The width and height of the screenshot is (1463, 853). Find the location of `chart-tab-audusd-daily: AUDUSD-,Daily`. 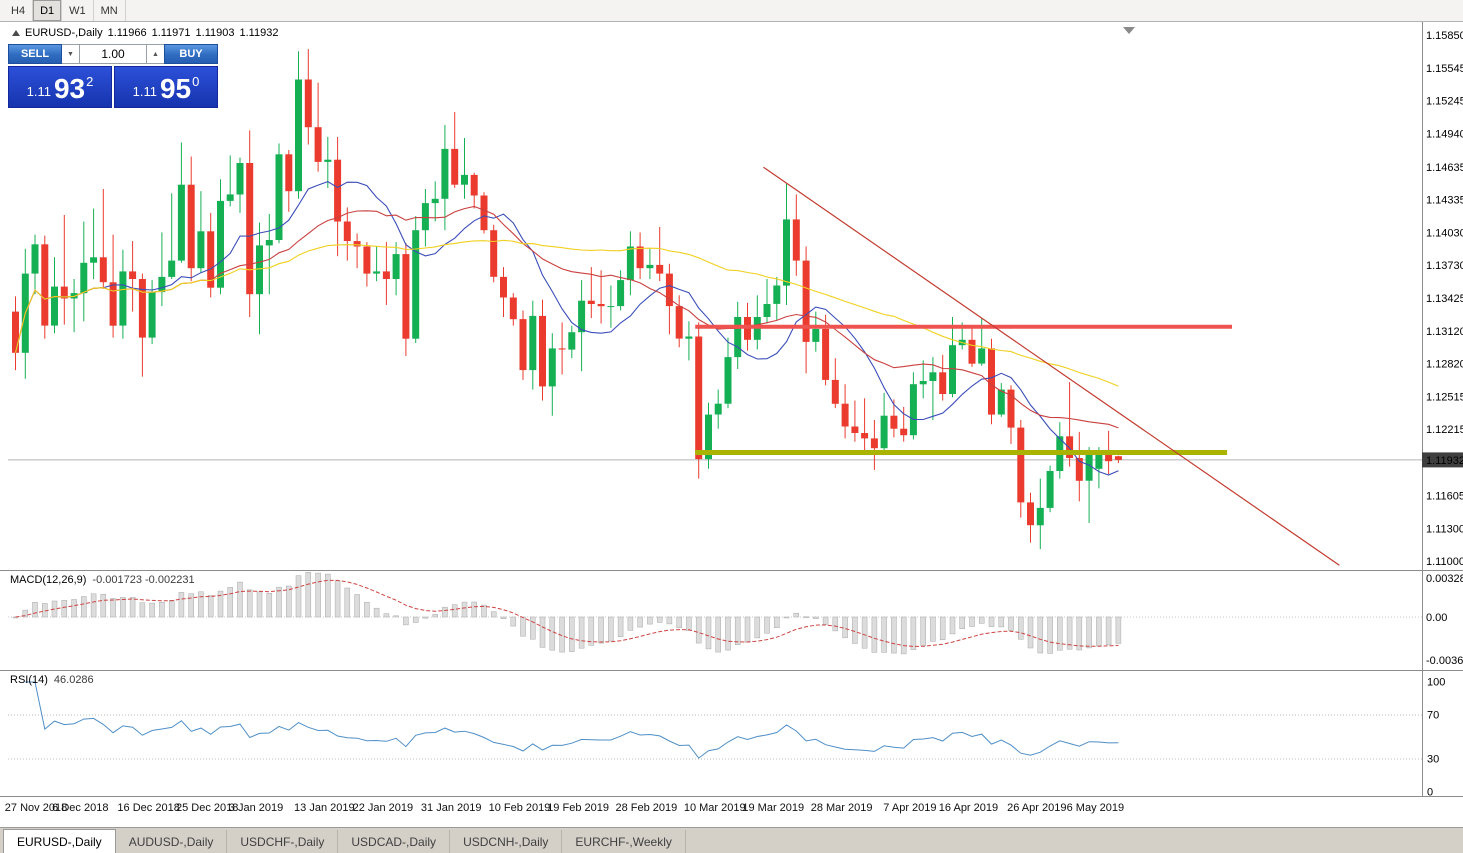

chart-tab-audusd-daily: AUDUSD-,Daily is located at coordinates (172, 841).